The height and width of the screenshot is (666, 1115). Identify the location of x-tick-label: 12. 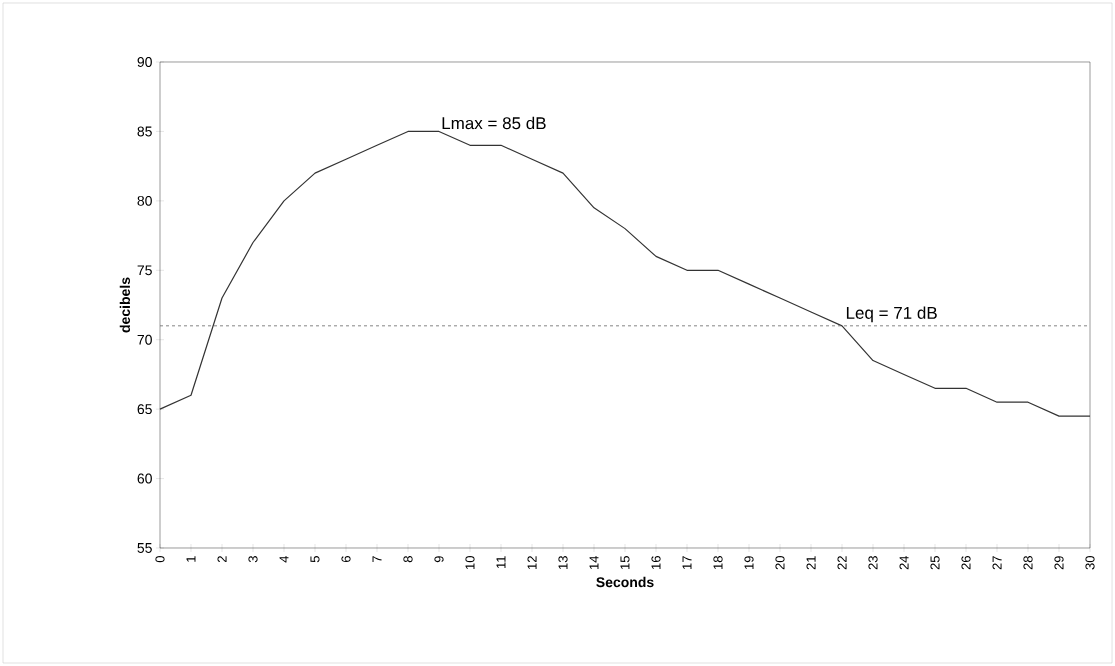
(532, 563).